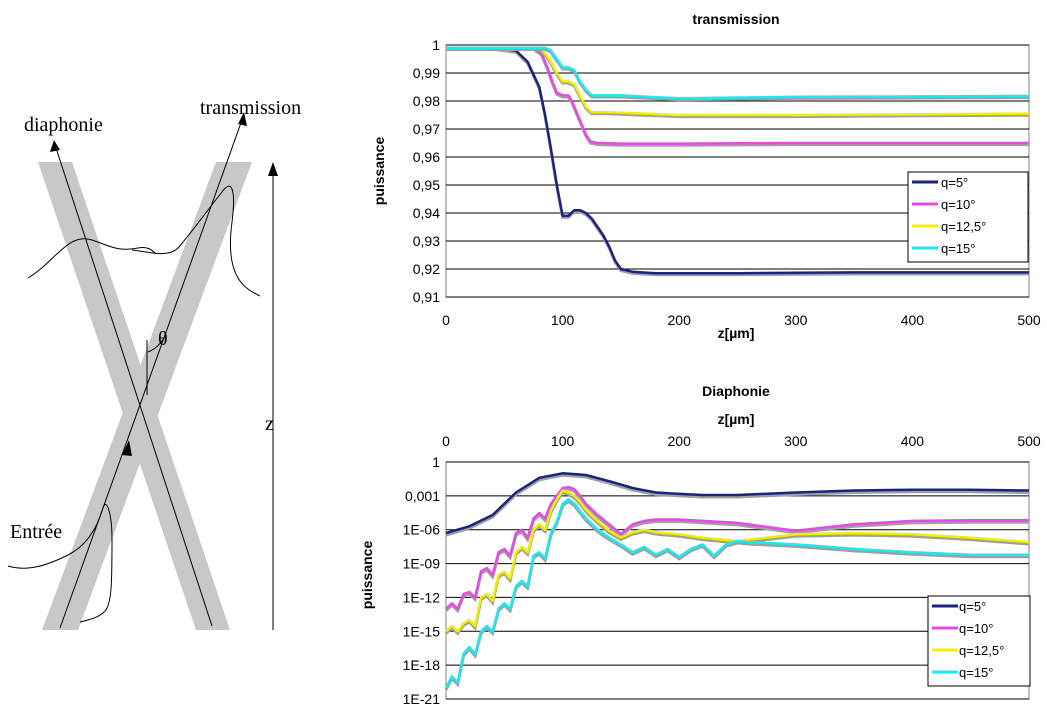 This screenshot has width=1047, height=706. Describe the element at coordinates (741, 320) in the screenshot. I see `transmission-x-ticks: 0 100 200 300 400 500` at that location.